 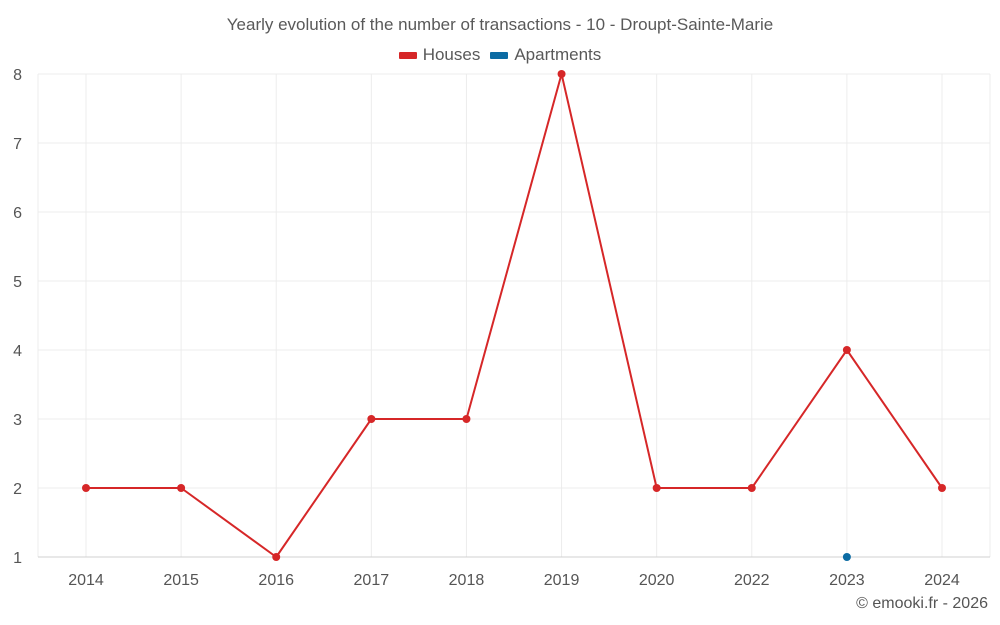 What do you see at coordinates (451, 54) in the screenshot?
I see `legend-label-houses: Houses` at bounding box center [451, 54].